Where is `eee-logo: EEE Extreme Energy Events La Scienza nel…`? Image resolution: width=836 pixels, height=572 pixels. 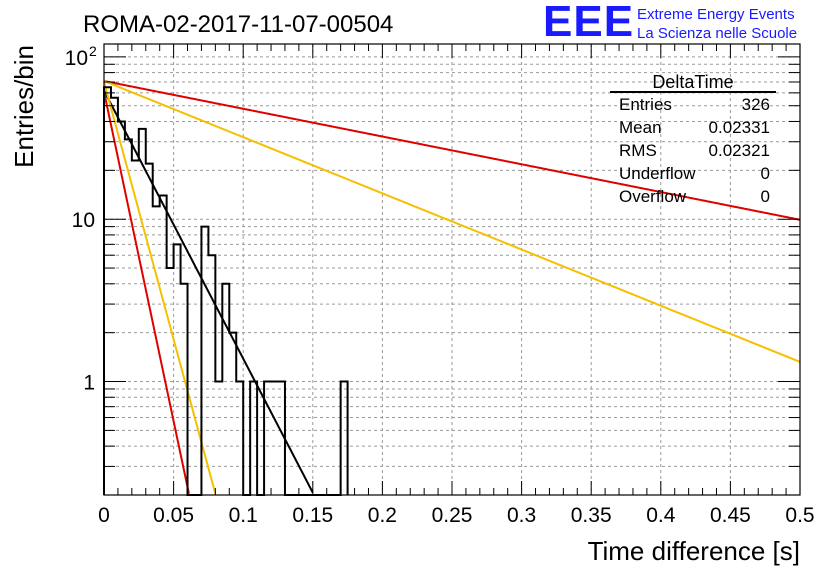 eee-logo: EEE Extreme Energy Events La Scienza nel… is located at coordinates (689, 23).